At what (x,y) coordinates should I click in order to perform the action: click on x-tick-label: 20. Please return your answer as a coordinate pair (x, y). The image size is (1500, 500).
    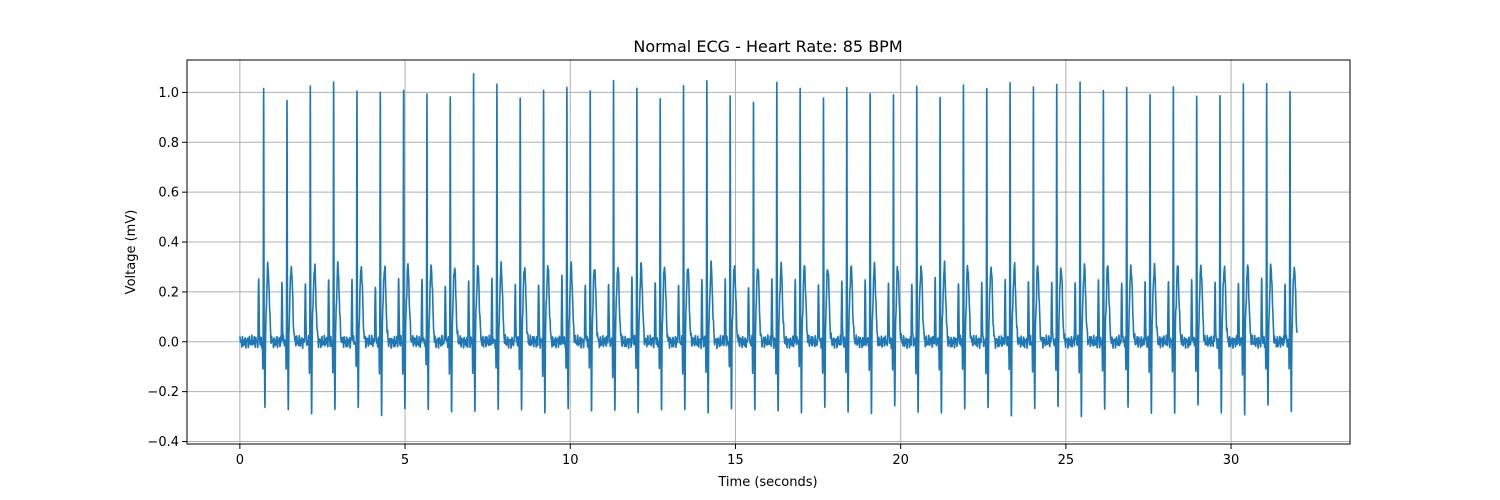
    Looking at the image, I should click on (900, 460).